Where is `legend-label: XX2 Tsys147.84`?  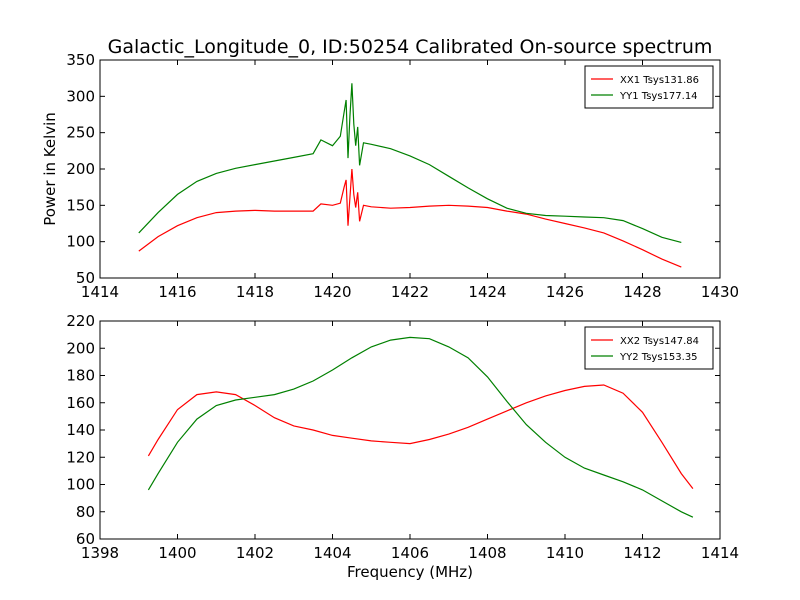 legend-label: XX2 Tsys147.84 is located at coordinates (659, 341).